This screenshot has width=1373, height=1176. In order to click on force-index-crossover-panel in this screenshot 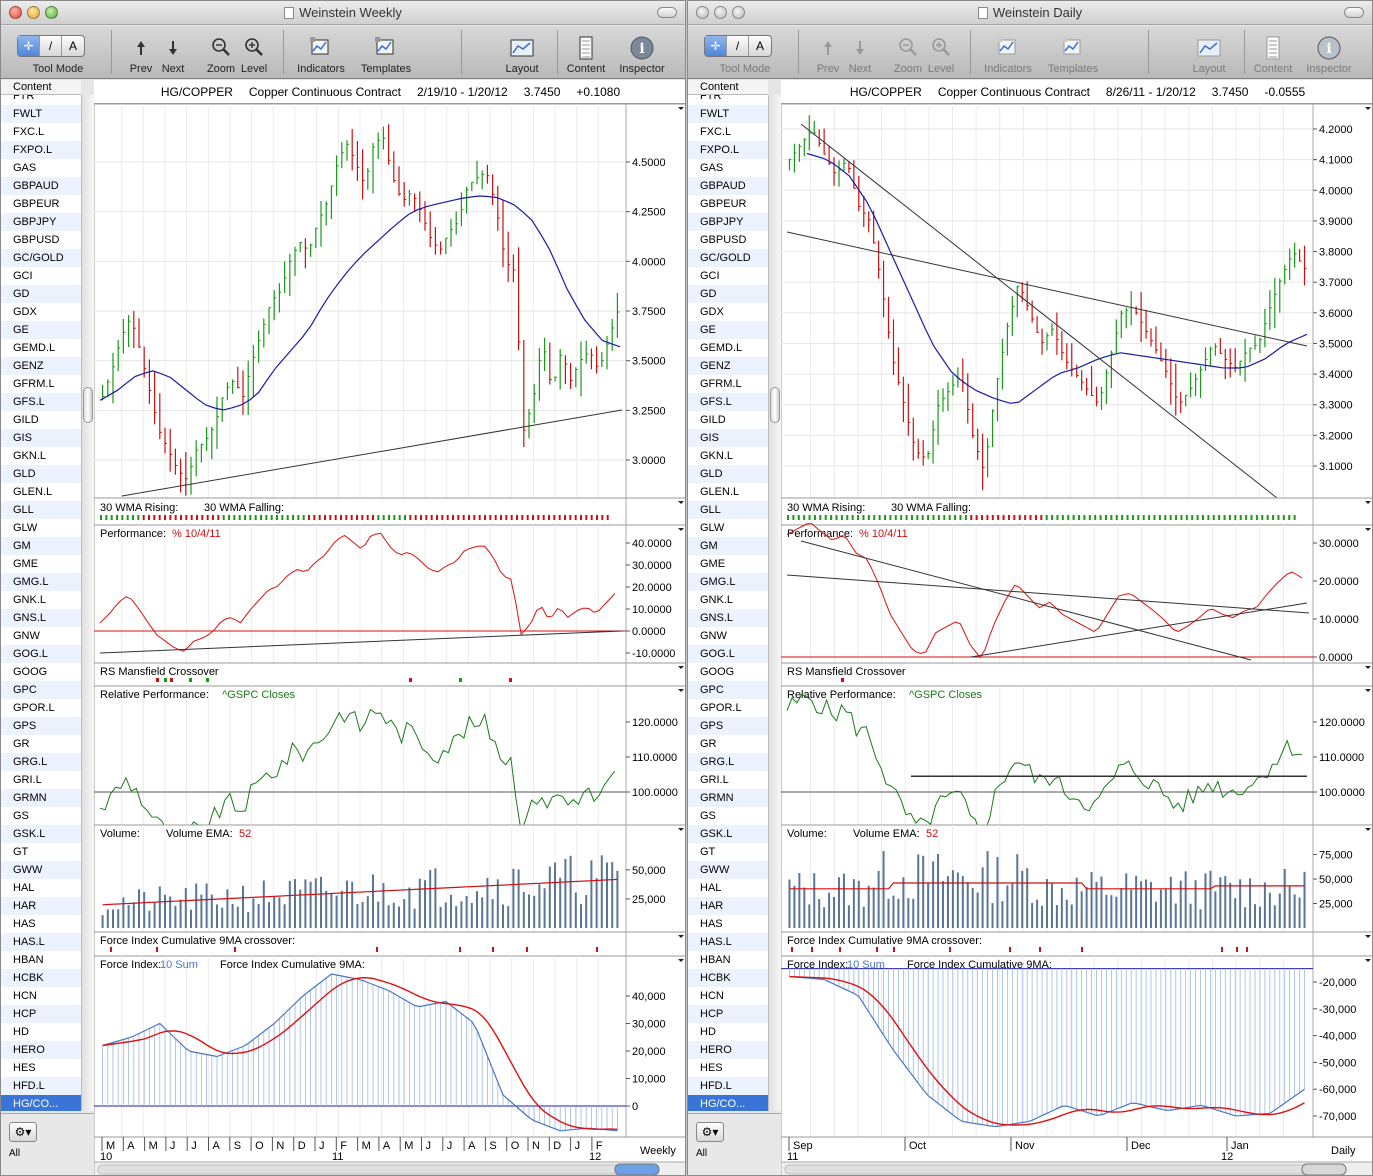, I will do `click(390, 944)`.